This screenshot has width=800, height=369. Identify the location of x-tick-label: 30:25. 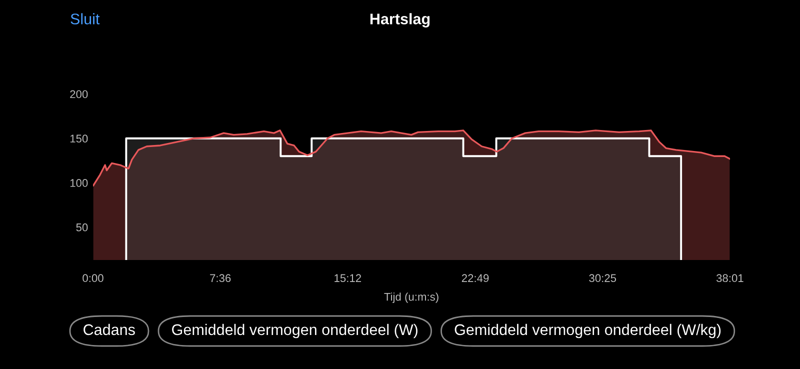
(602, 278).